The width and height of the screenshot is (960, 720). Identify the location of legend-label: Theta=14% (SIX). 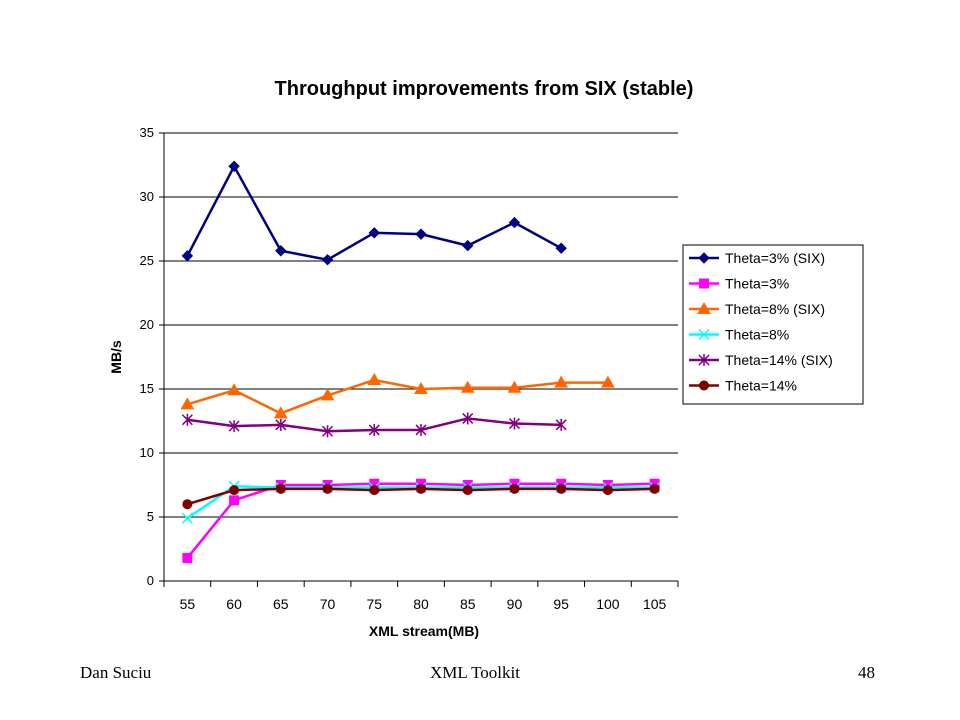
(779, 360).